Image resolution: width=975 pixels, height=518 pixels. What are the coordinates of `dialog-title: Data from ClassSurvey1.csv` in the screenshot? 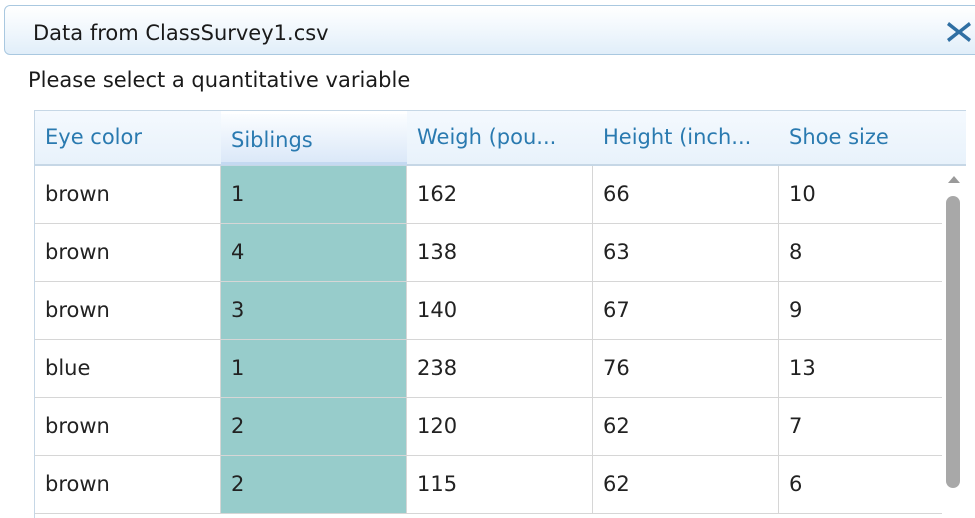 It's located at (181, 33).